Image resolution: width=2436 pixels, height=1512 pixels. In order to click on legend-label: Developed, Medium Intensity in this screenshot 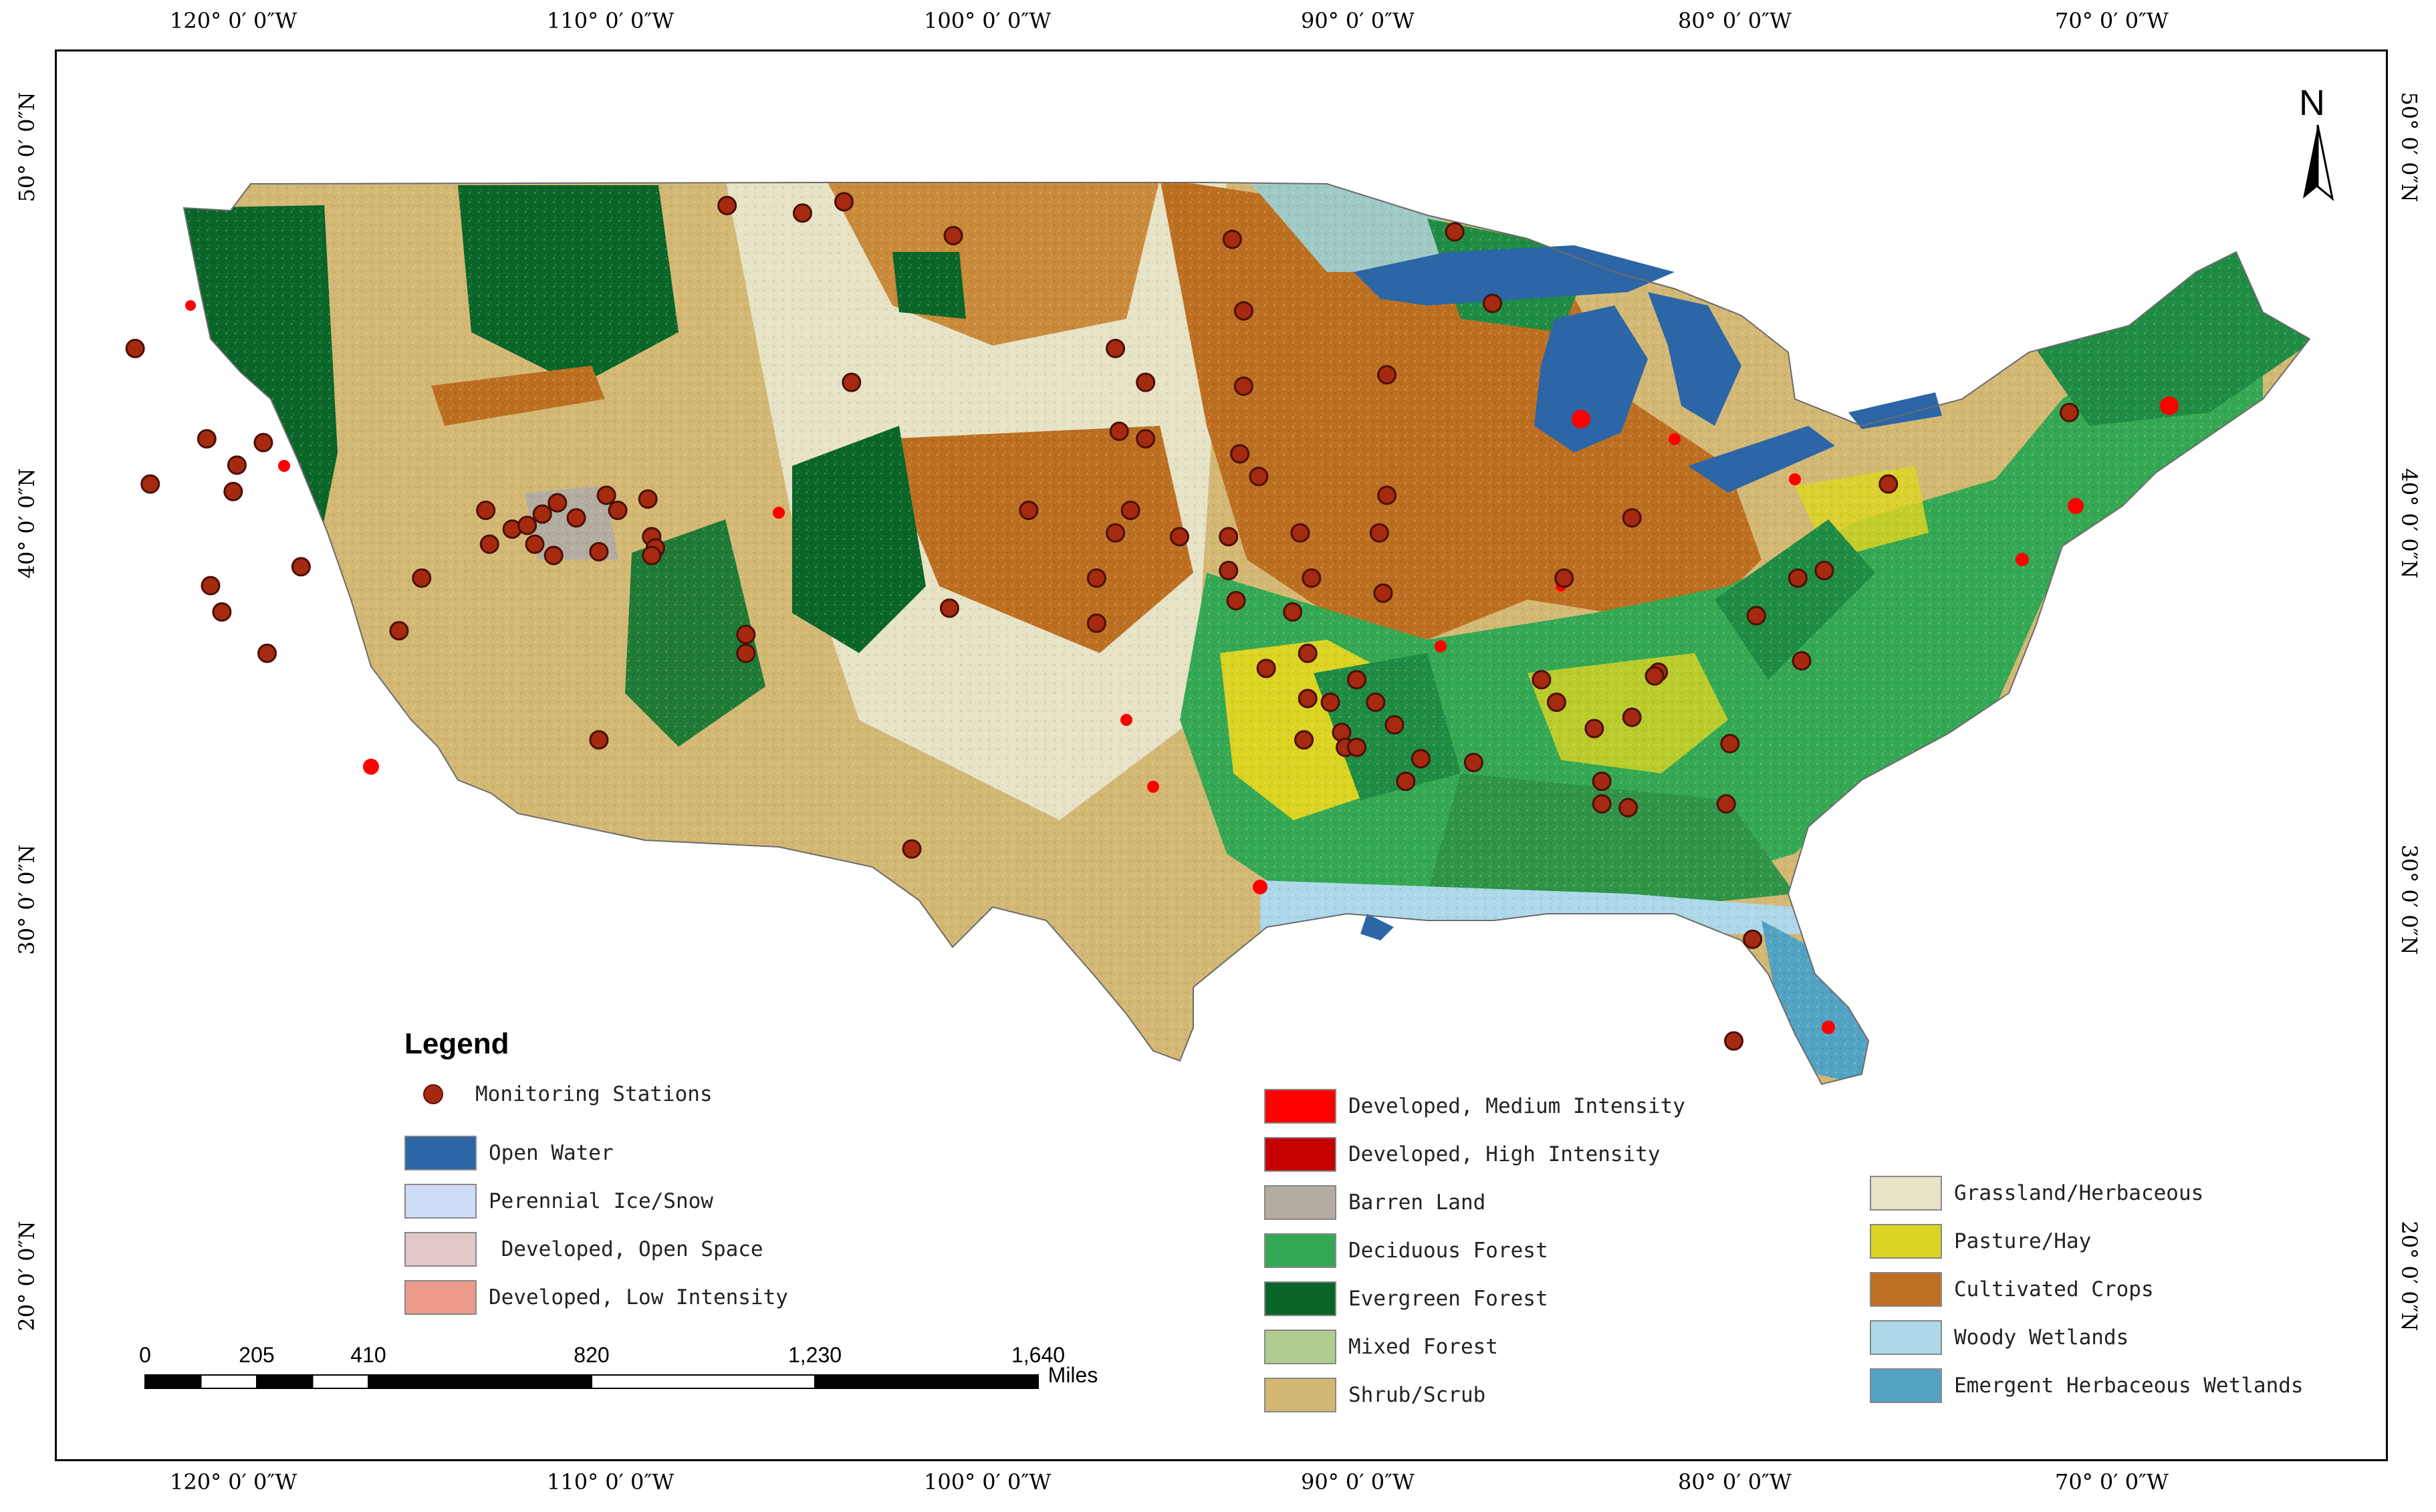, I will do `click(1516, 1106)`.